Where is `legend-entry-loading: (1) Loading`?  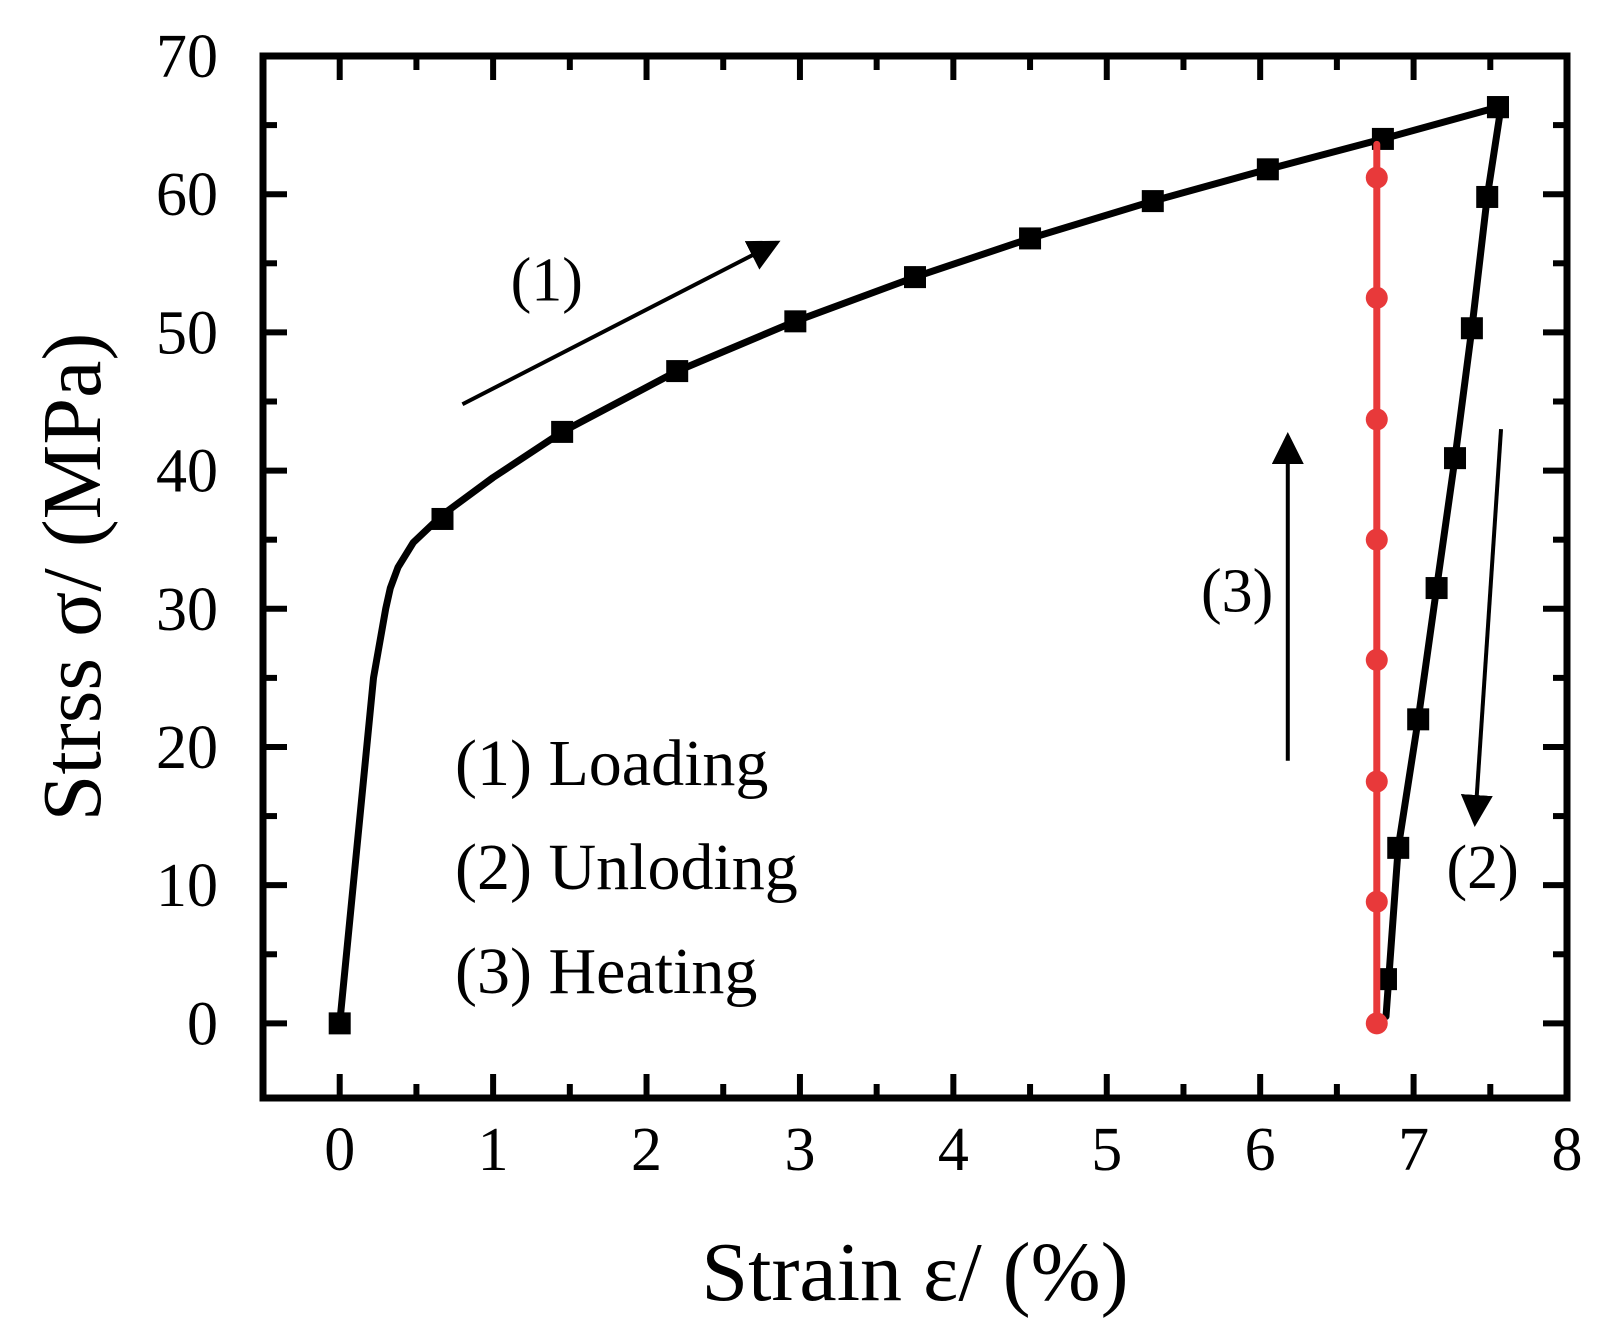 legend-entry-loading: (1) Loading is located at coordinates (611, 763).